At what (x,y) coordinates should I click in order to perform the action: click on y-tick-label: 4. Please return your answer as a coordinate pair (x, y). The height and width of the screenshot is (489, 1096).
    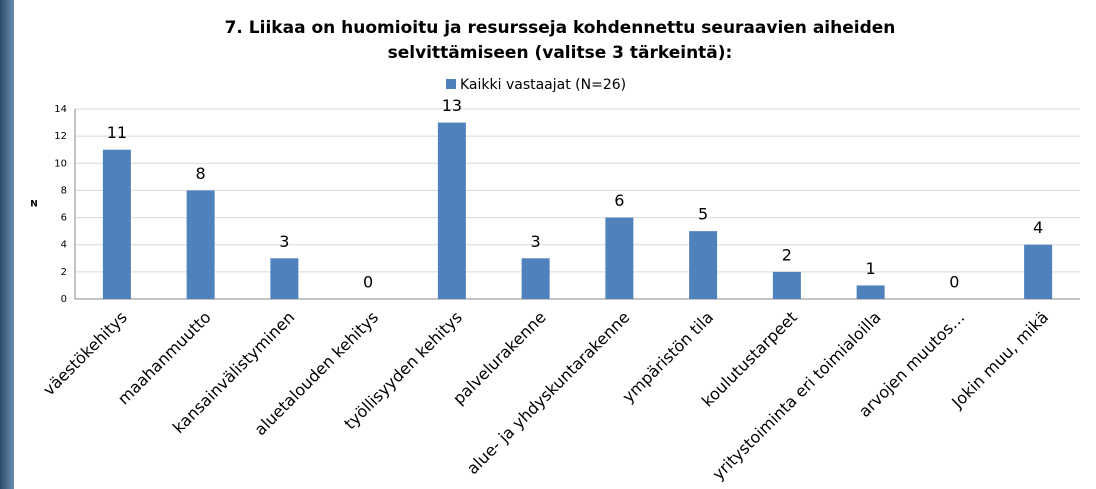
    Looking at the image, I should click on (64, 245).